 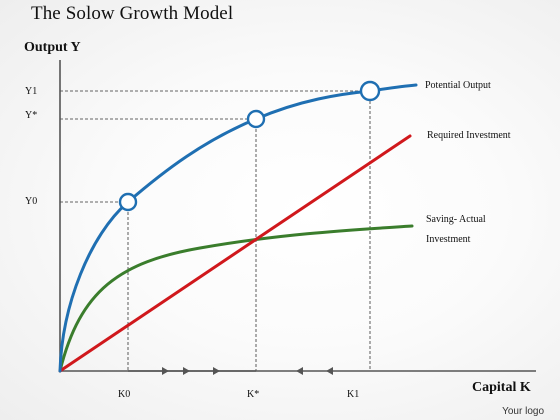 What do you see at coordinates (124, 394) in the screenshot?
I see `x-tick-k0: K0` at bounding box center [124, 394].